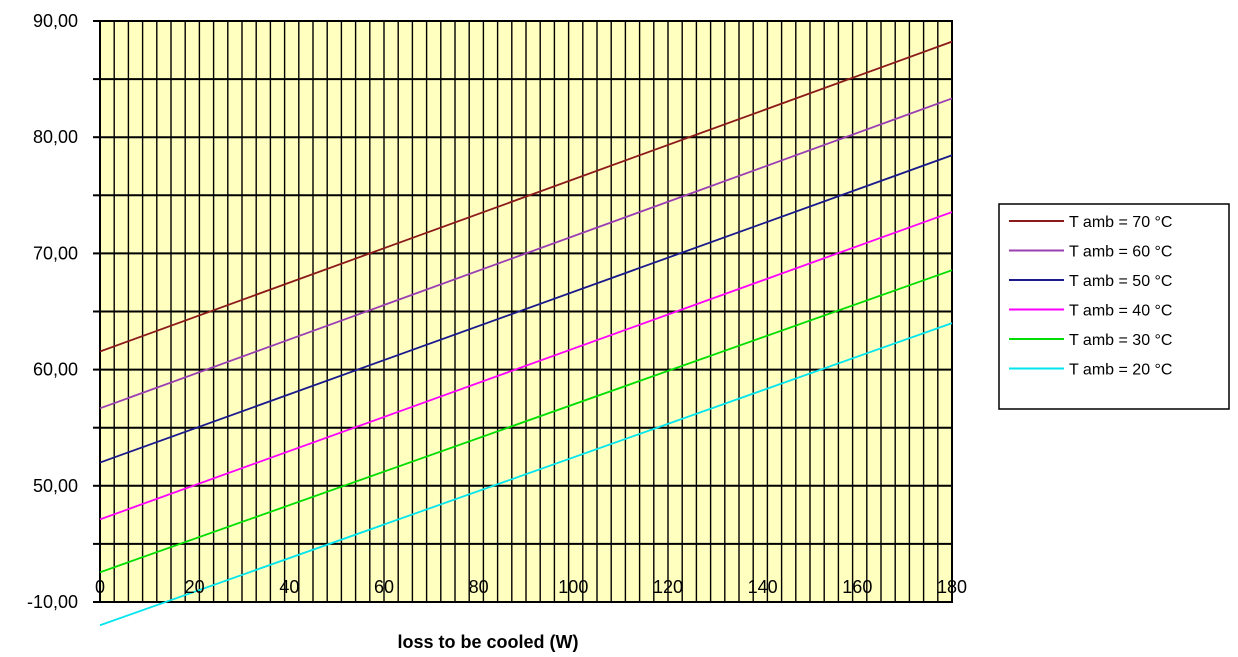 The image size is (1238, 657). What do you see at coordinates (55, 370) in the screenshot?
I see `y-tick-label: 60,00` at bounding box center [55, 370].